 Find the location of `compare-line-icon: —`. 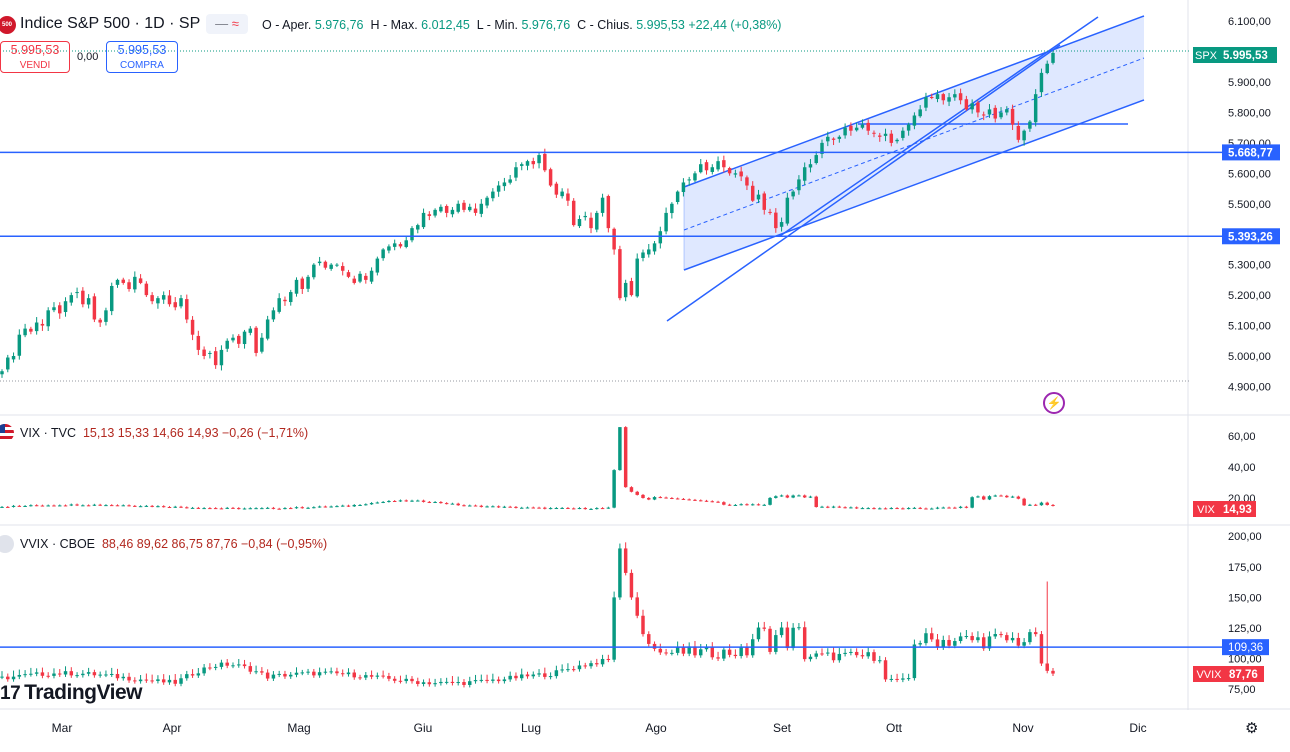

compare-line-icon: — is located at coordinates (222, 23).